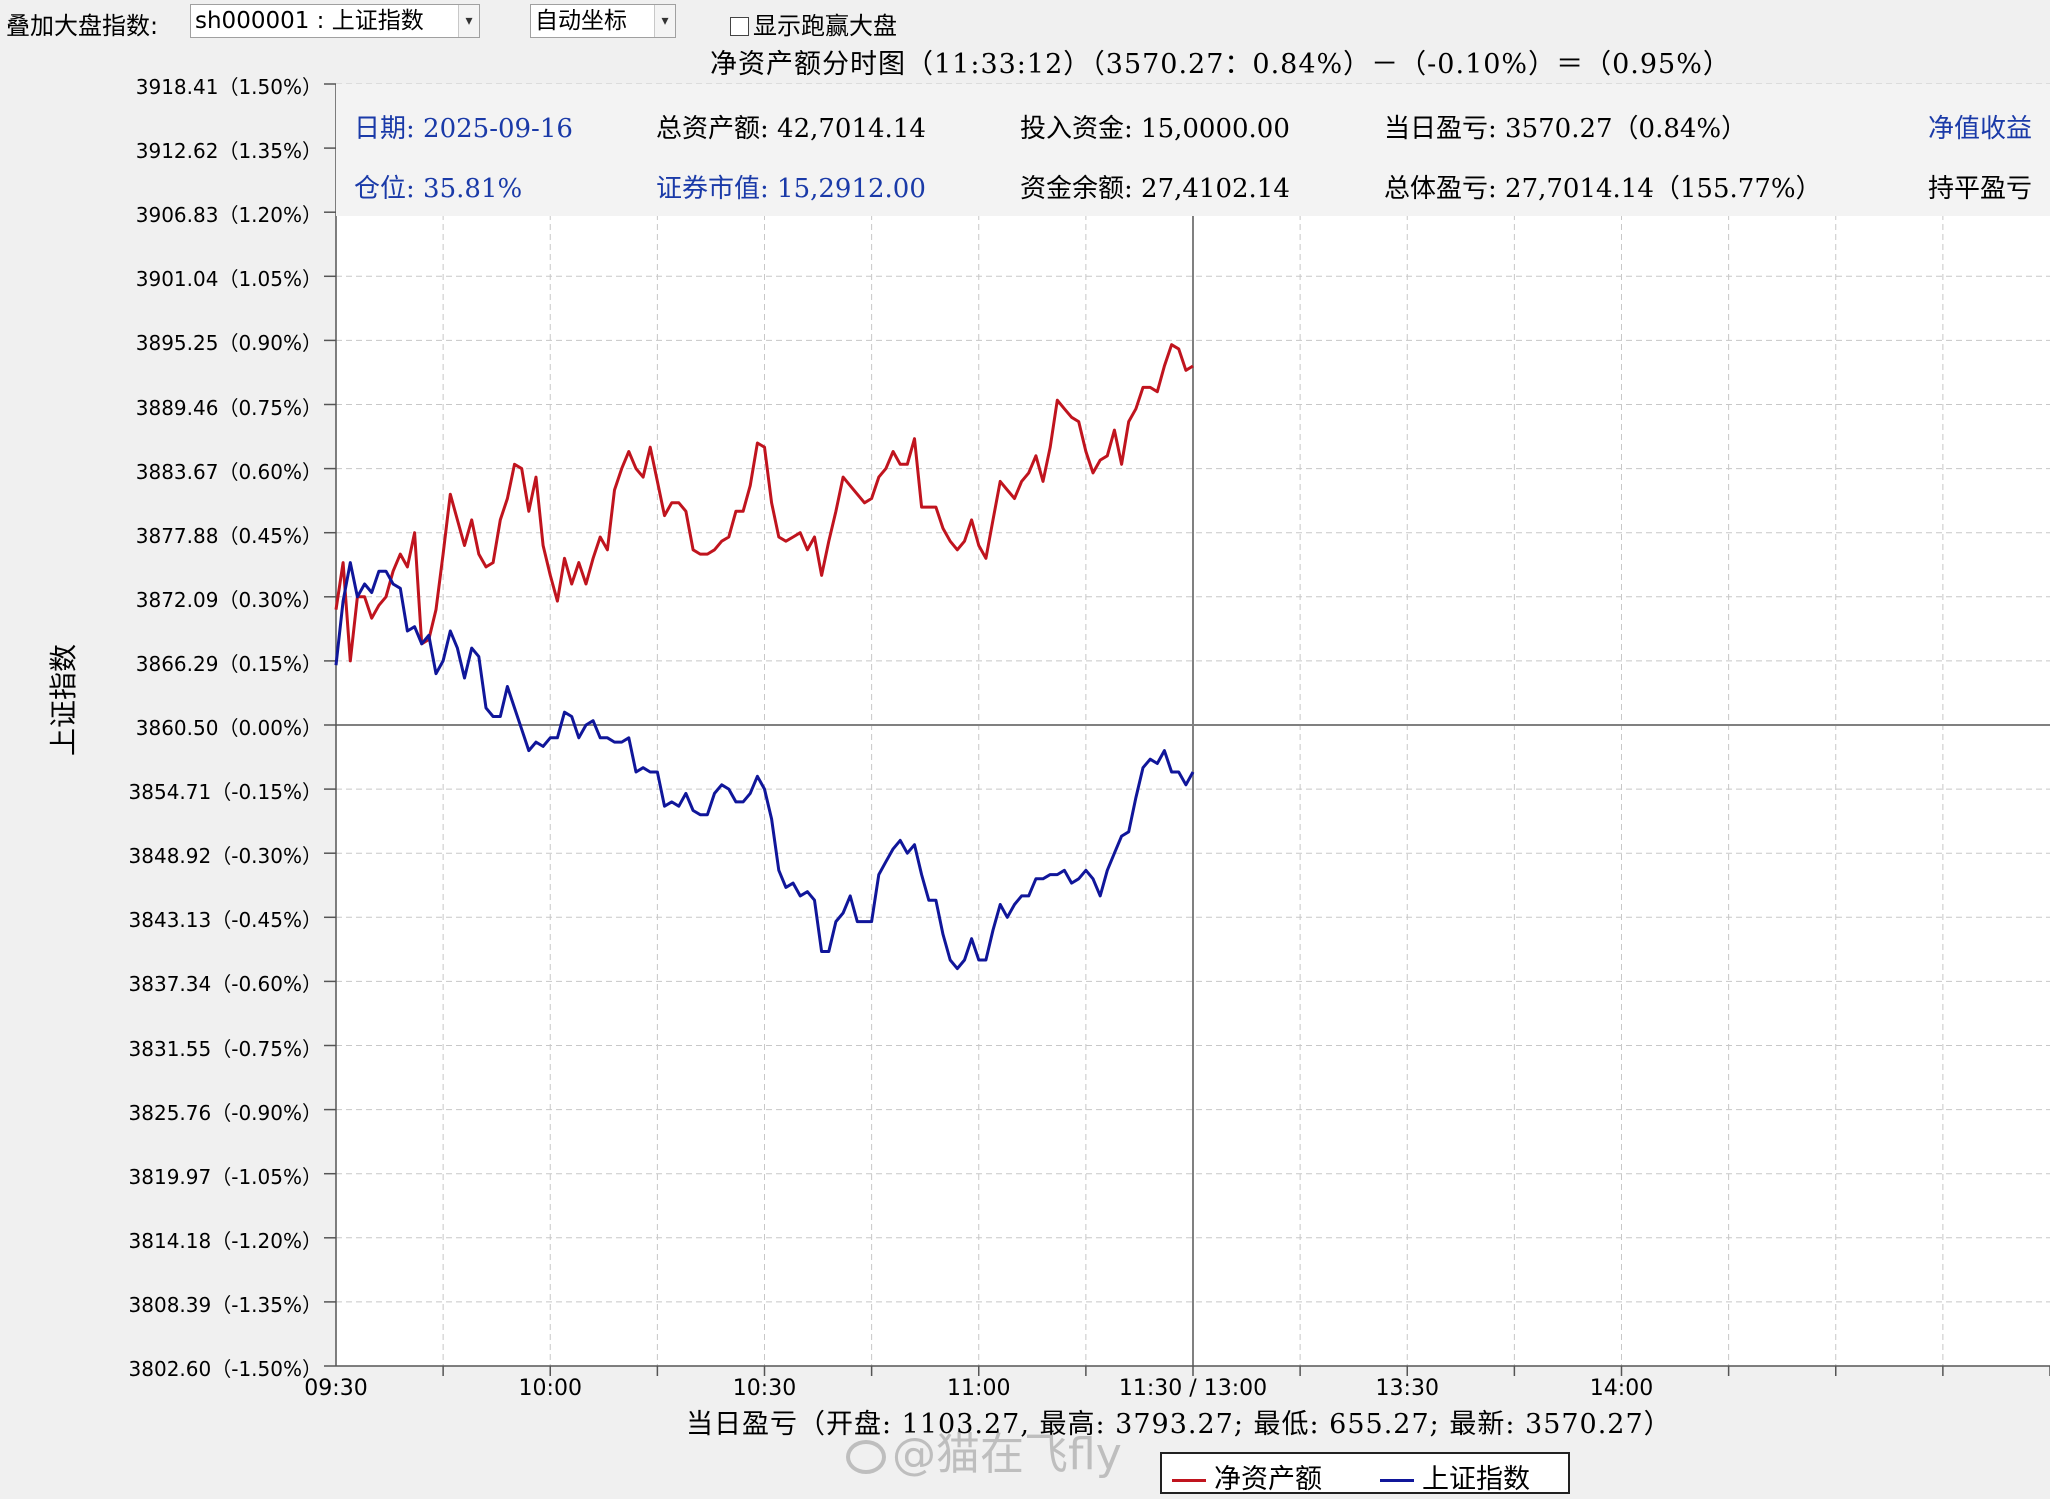 Image resolution: width=2050 pixels, height=1499 pixels. I want to click on y-axis-title: 上证指数, so click(64, 700).